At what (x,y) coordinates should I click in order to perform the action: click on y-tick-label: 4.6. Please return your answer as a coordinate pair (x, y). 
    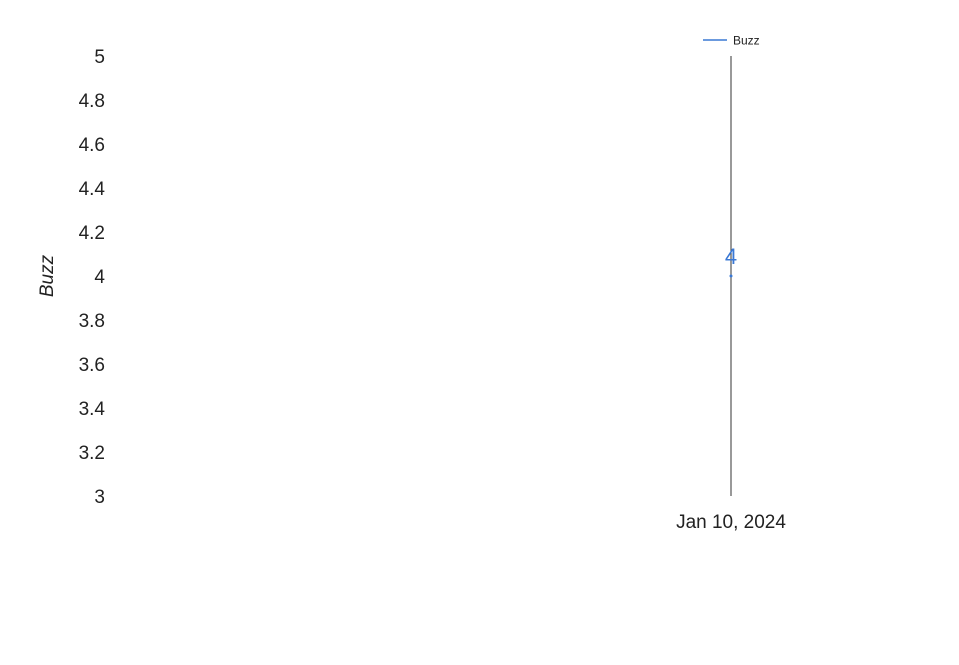
    Looking at the image, I should click on (92, 145).